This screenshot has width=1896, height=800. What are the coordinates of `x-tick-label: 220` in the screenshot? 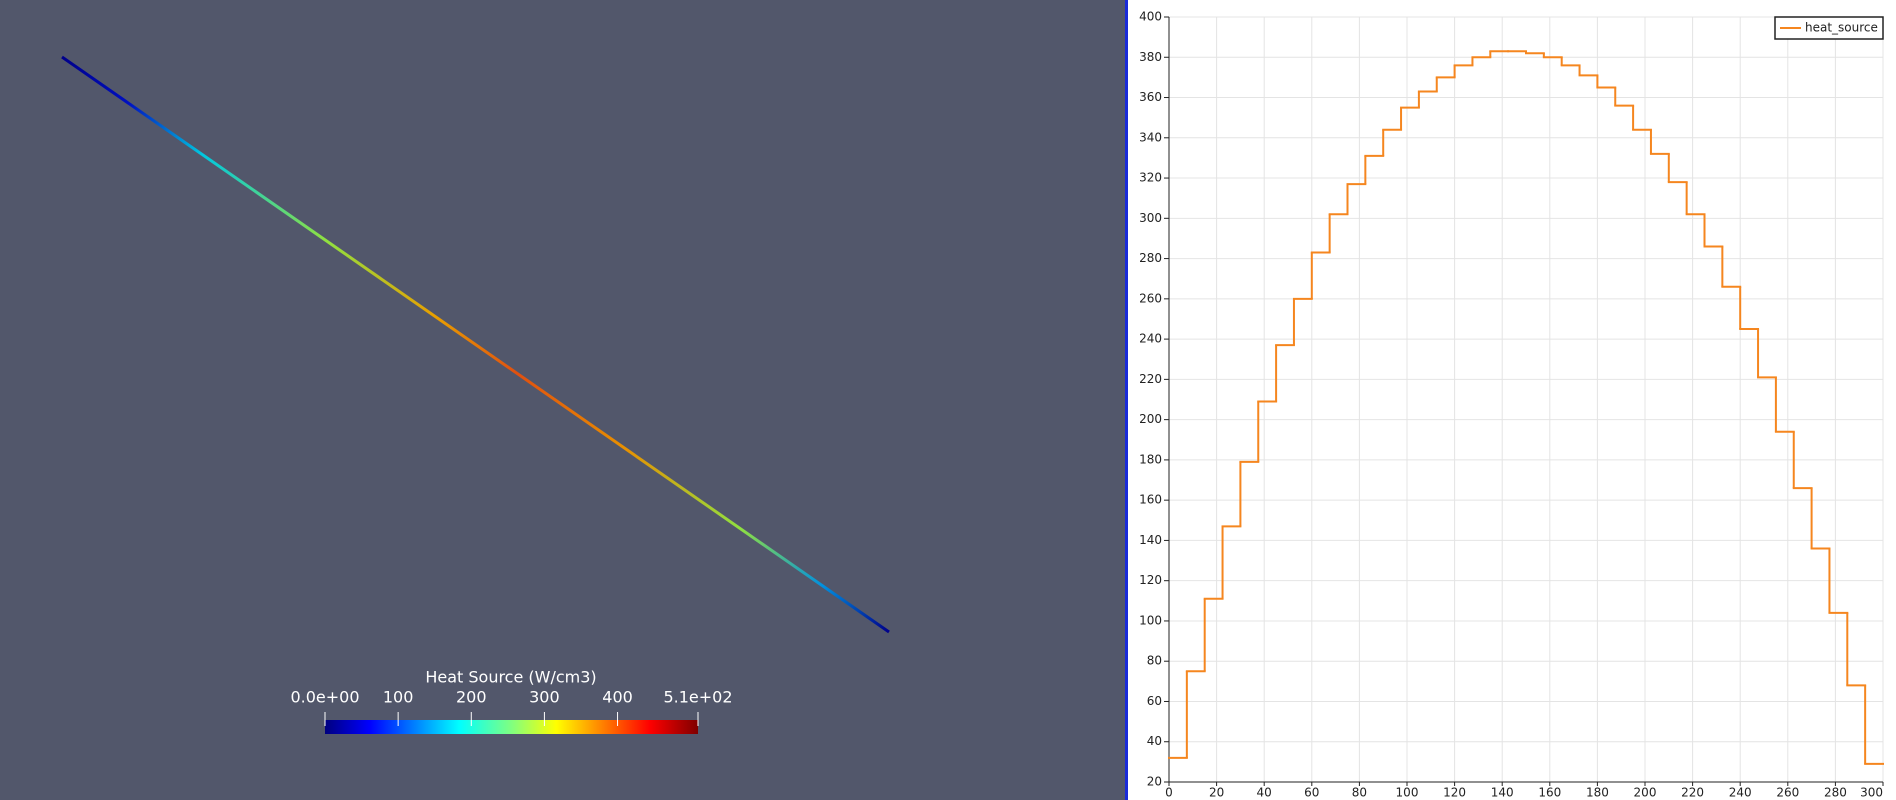 It's located at (1692, 793).